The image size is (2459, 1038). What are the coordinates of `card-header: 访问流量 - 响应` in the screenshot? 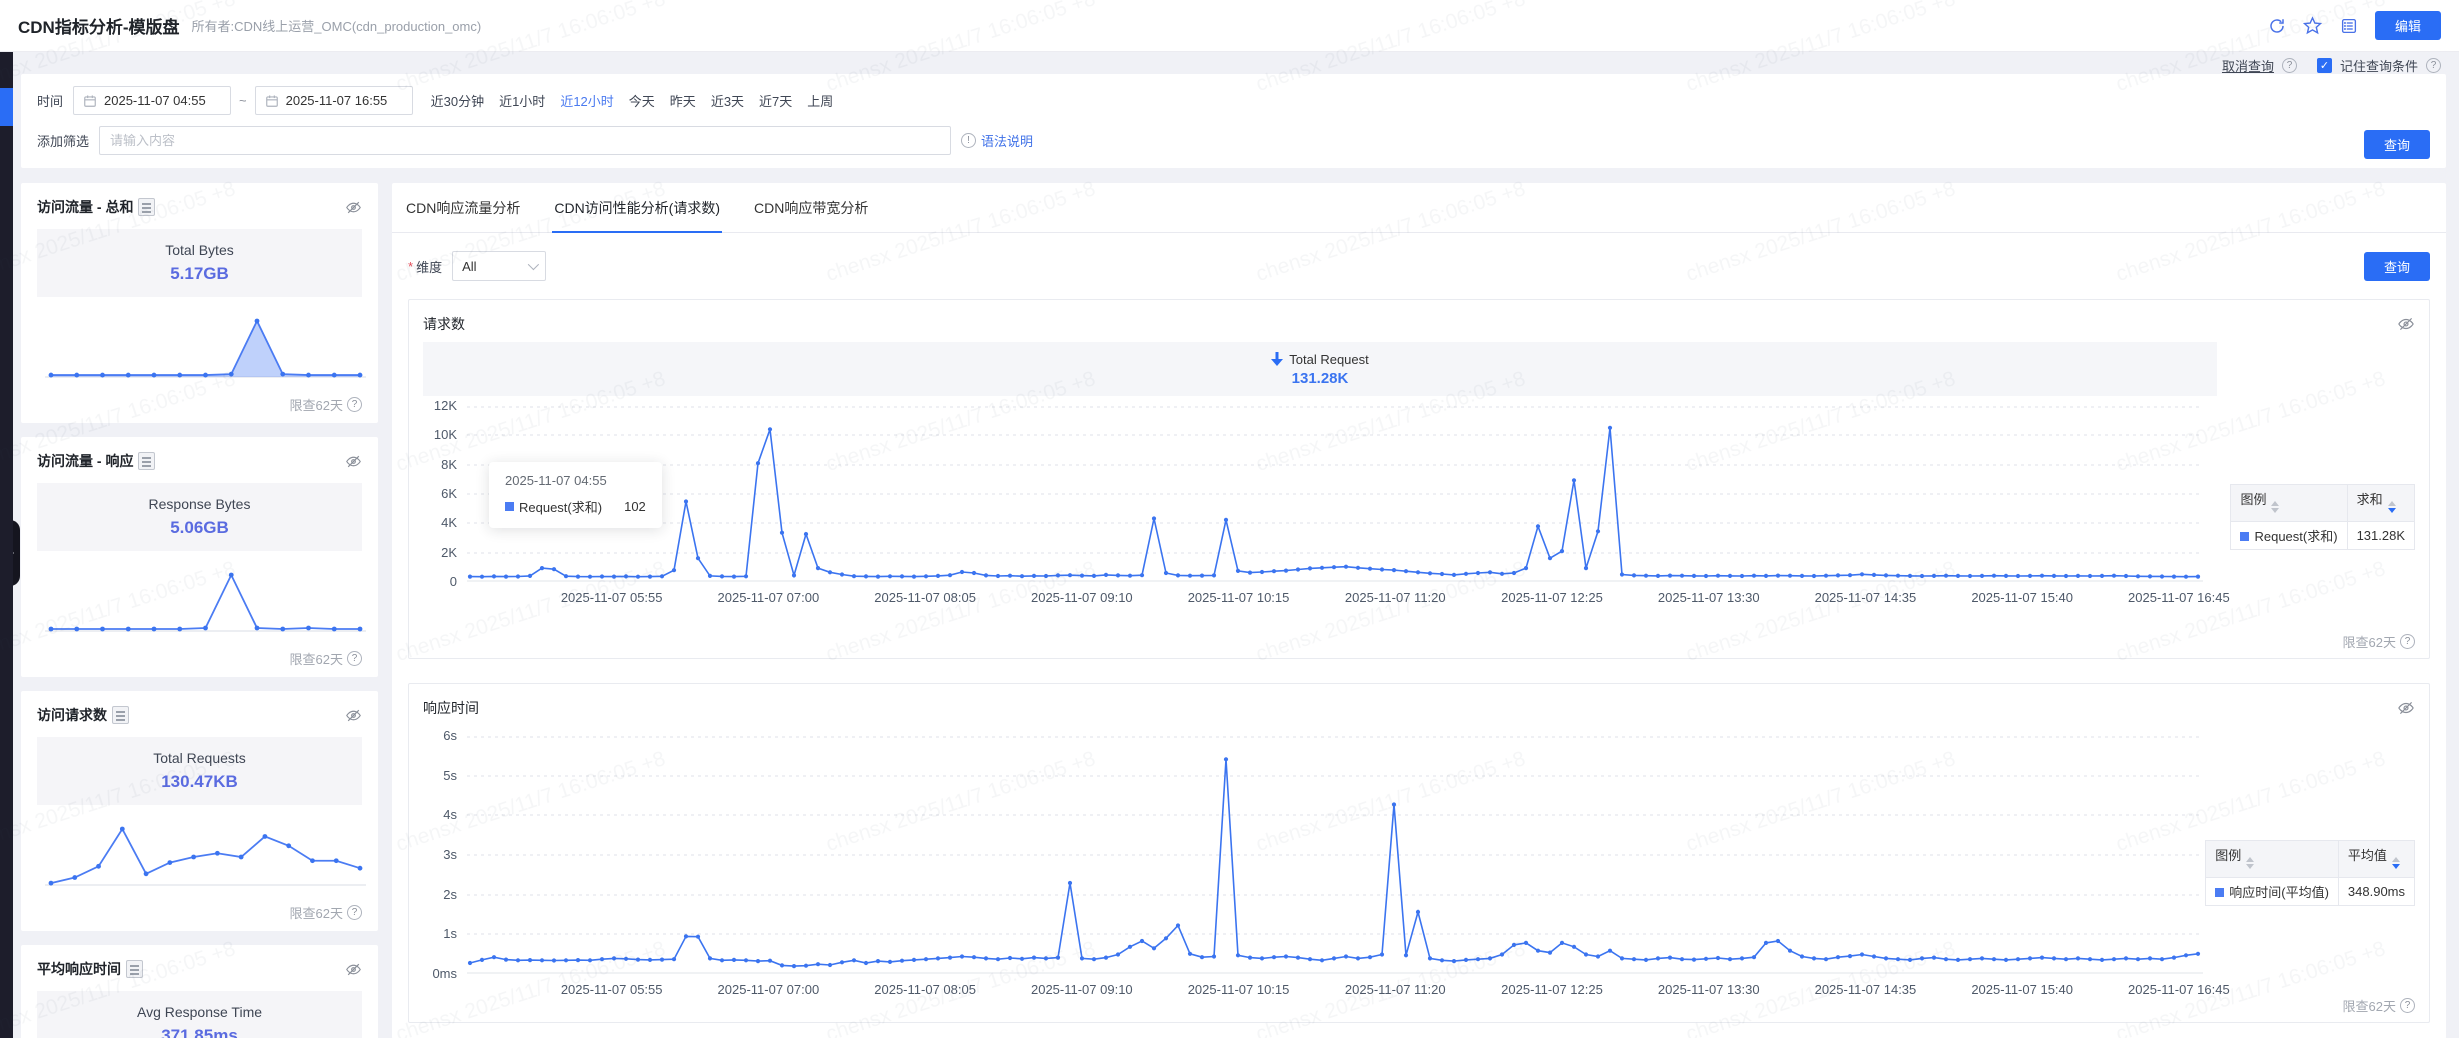 It's located at (199, 461).